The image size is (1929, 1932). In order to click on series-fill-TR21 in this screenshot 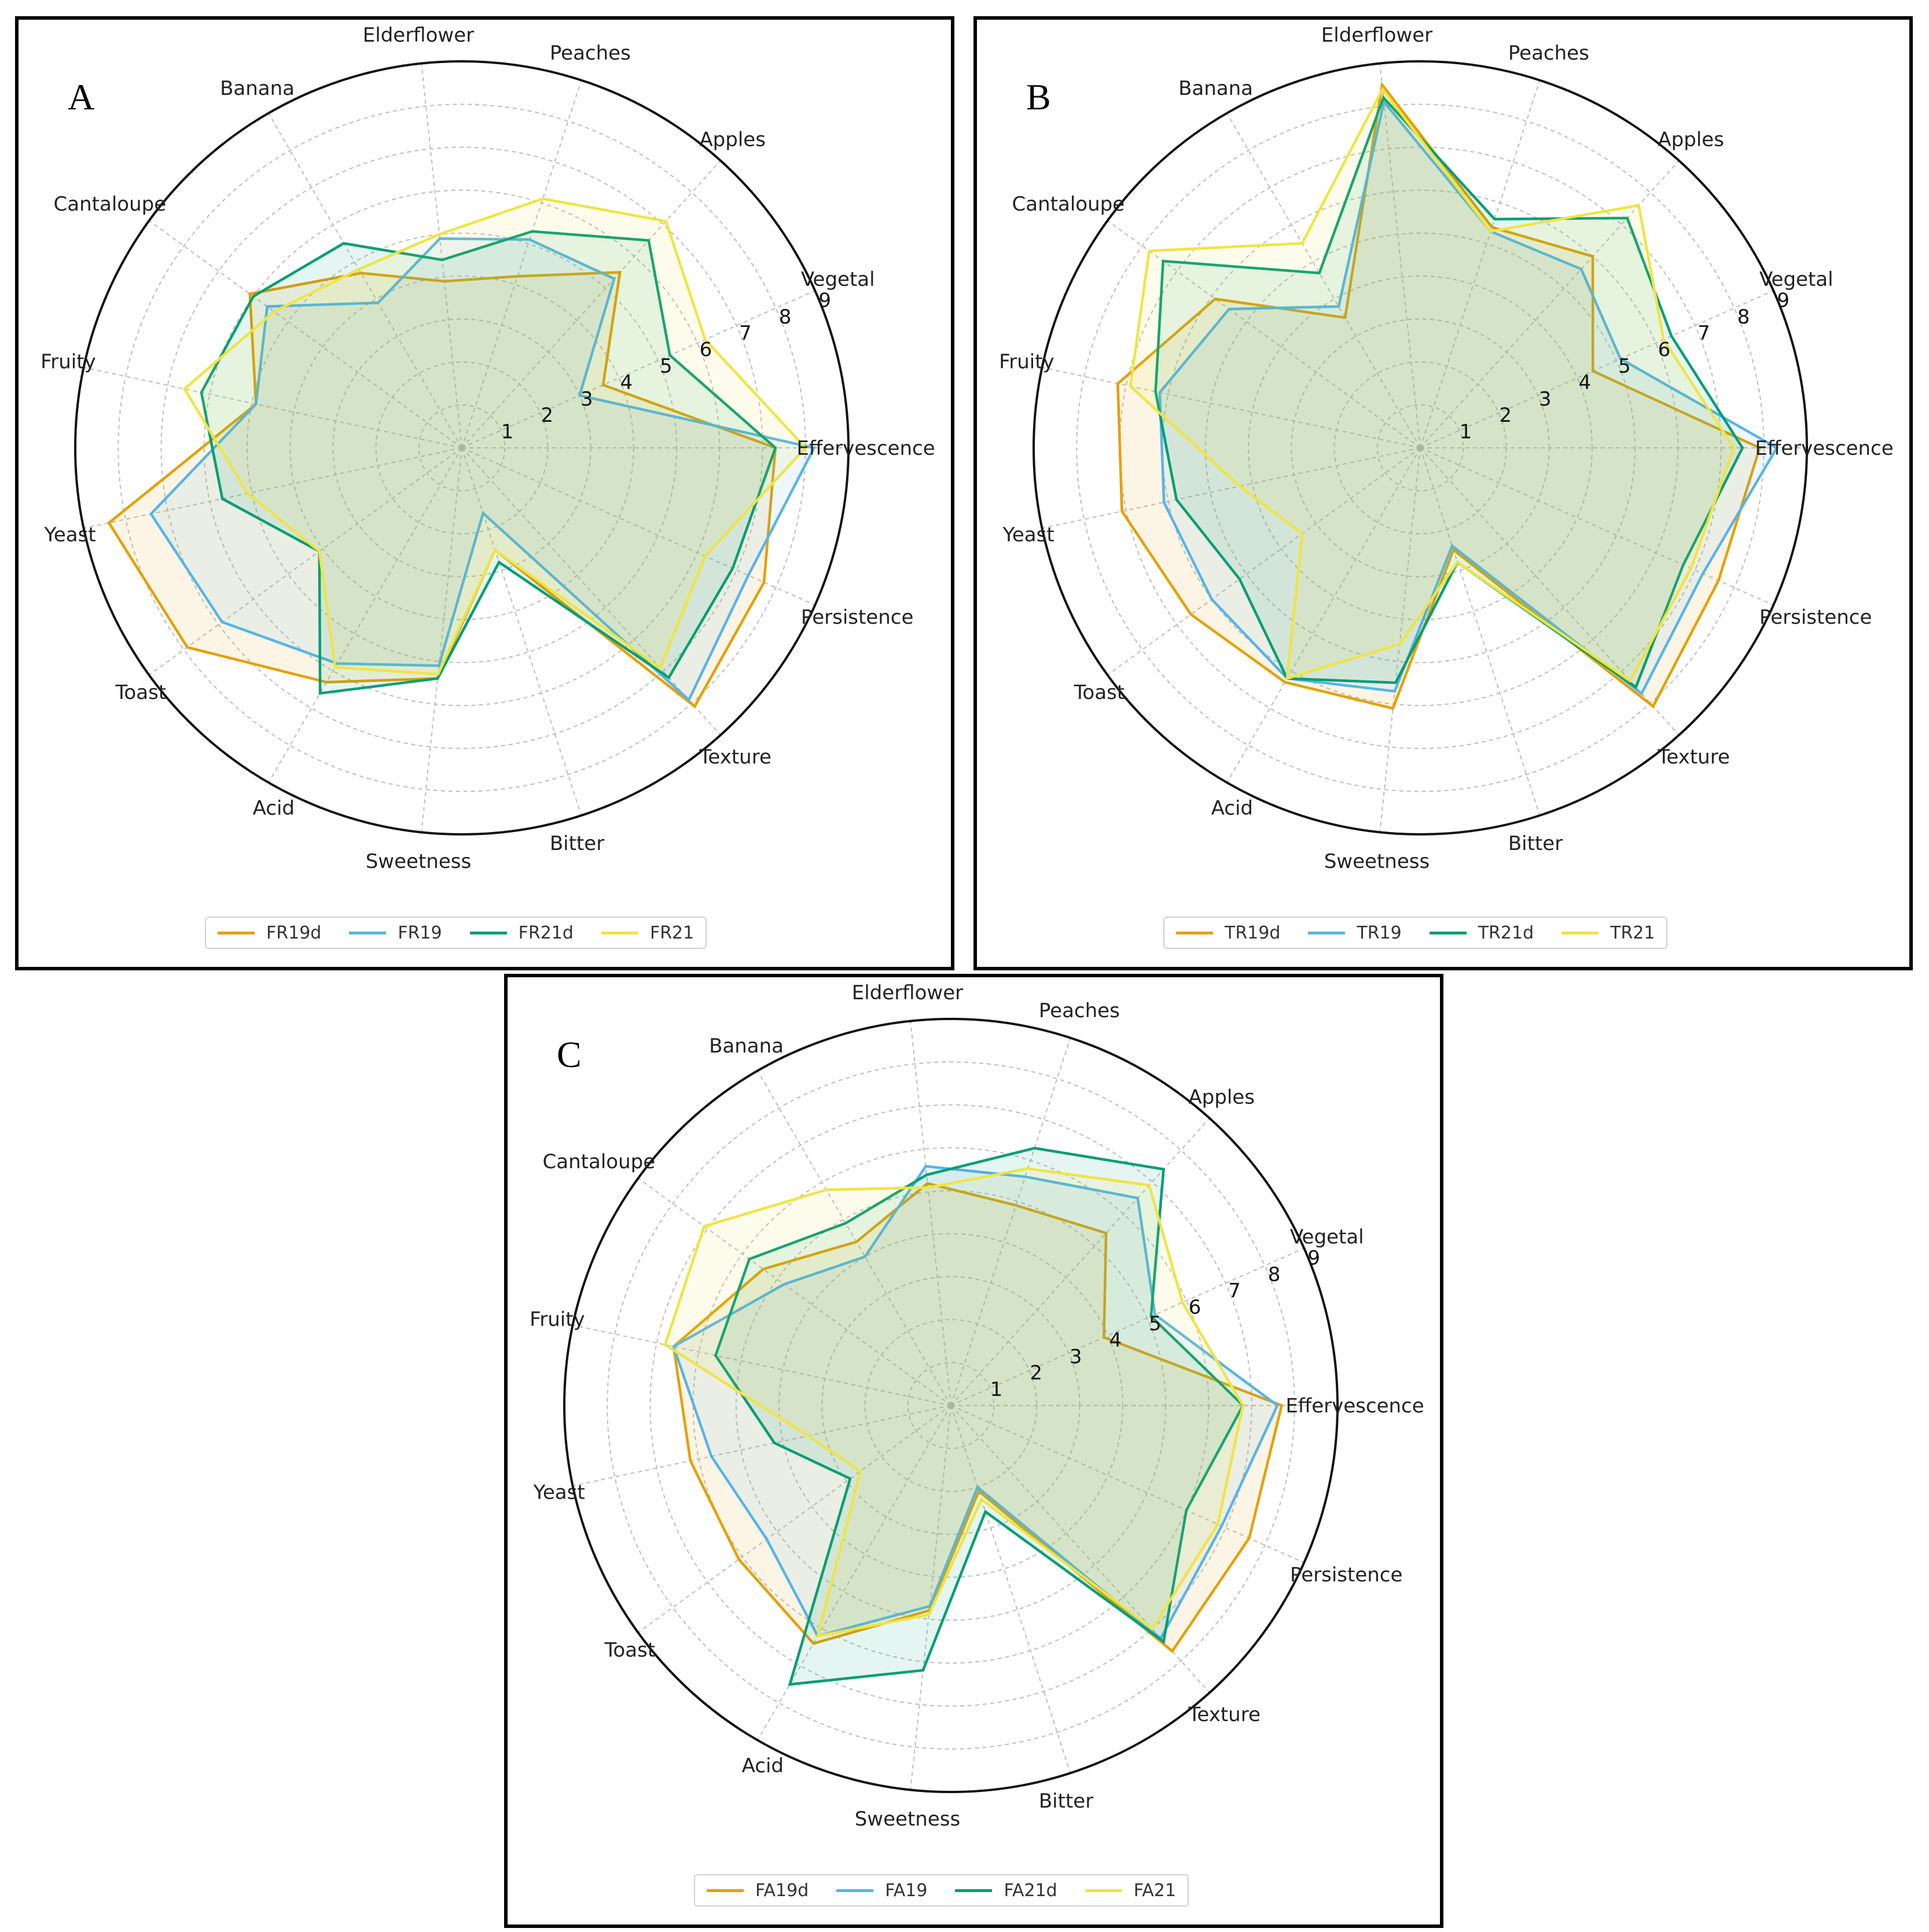, I will do `click(1432, 385)`.